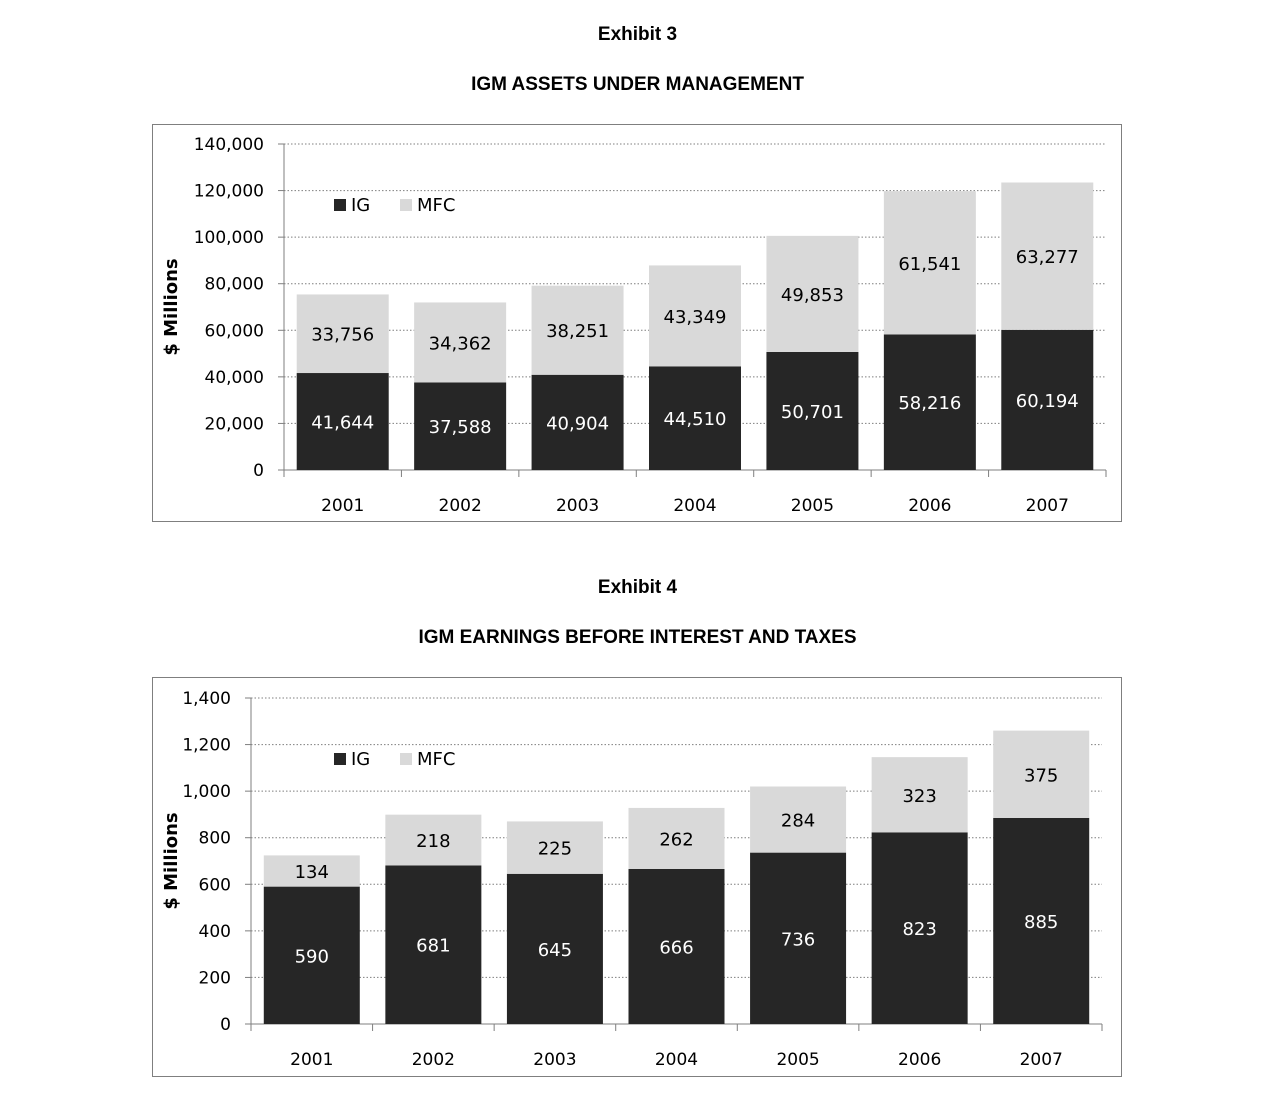 This screenshot has width=1275, height=1100. Describe the element at coordinates (225, 1025) in the screenshot. I see `y-tick-label: 0` at that location.